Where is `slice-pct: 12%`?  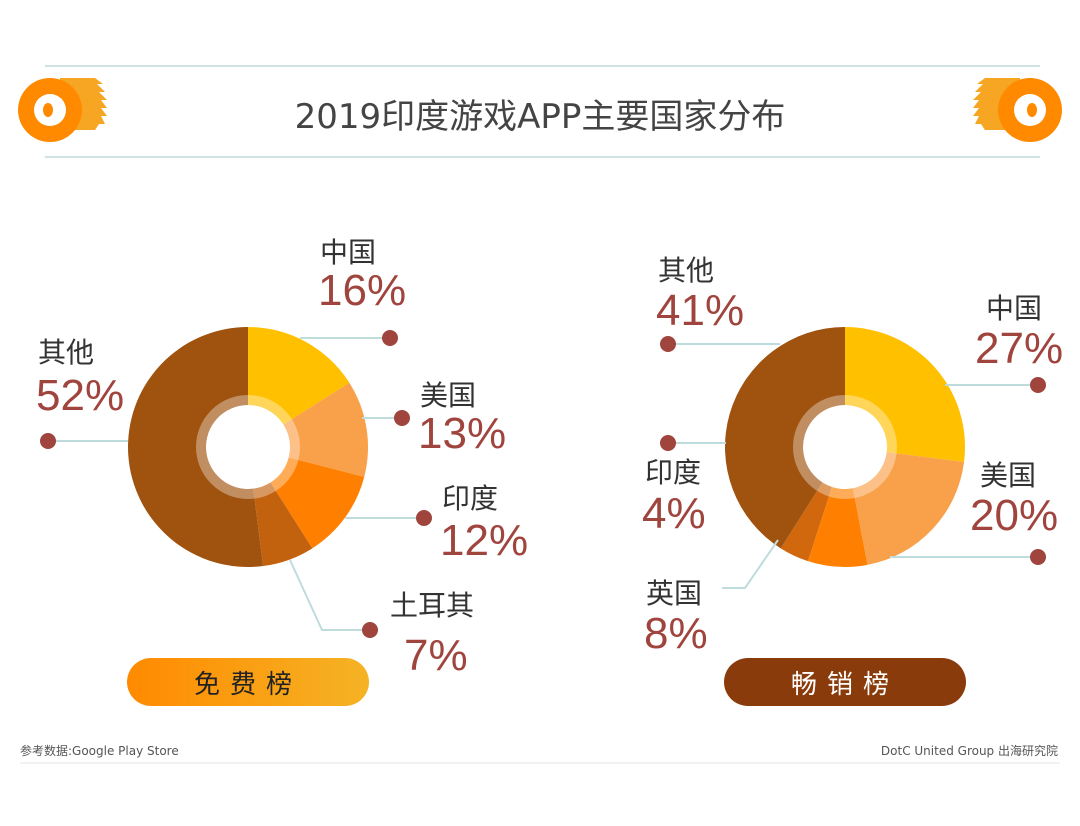 slice-pct: 12% is located at coordinates (484, 540).